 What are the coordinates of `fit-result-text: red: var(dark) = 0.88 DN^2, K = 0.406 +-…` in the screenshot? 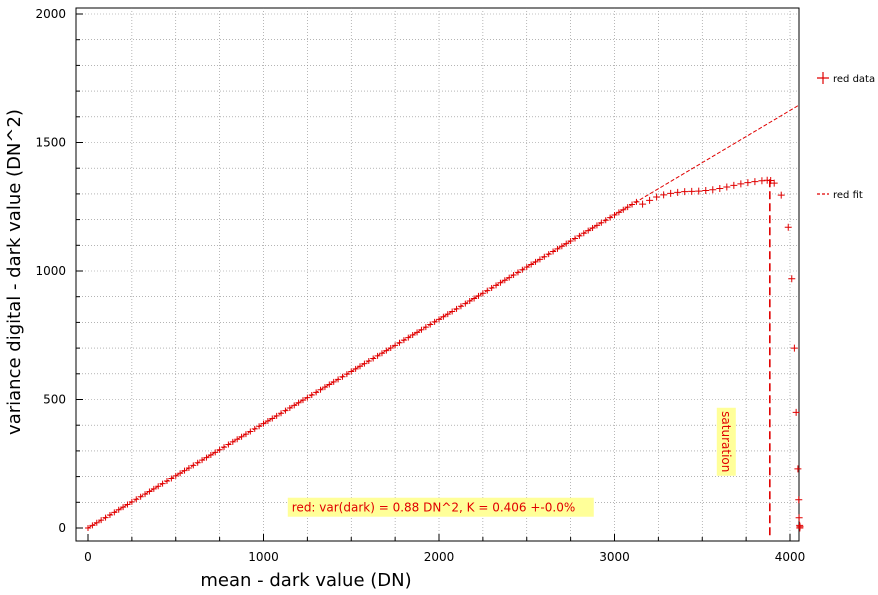 It's located at (433, 508).